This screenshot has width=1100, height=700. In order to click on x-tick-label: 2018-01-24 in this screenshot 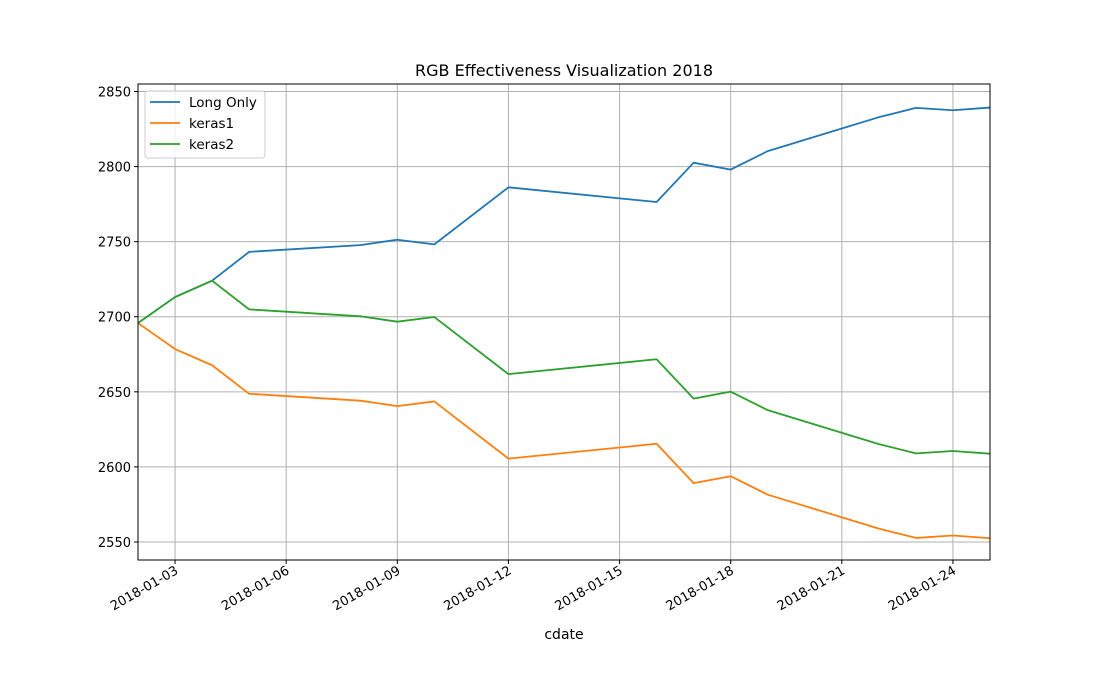, I will do `click(922, 588)`.